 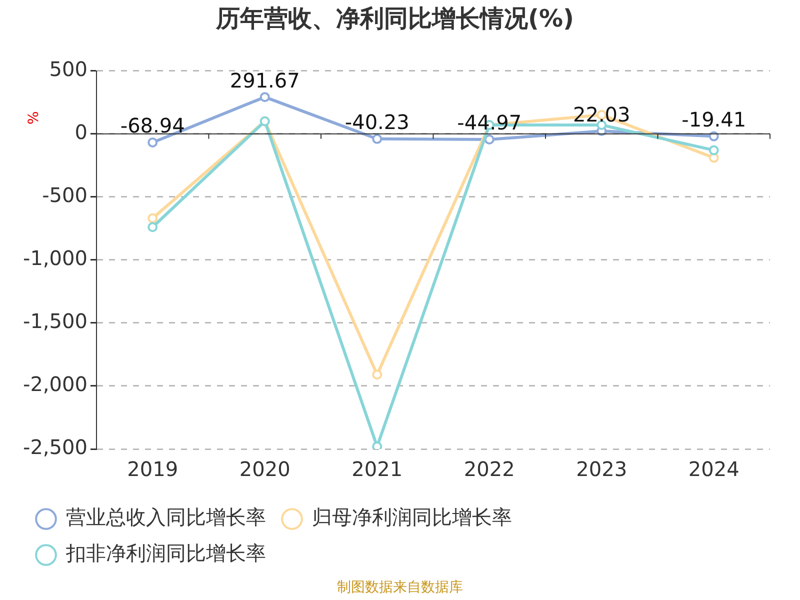 I want to click on y-tick-label: -1,500, so click(x=55, y=321).